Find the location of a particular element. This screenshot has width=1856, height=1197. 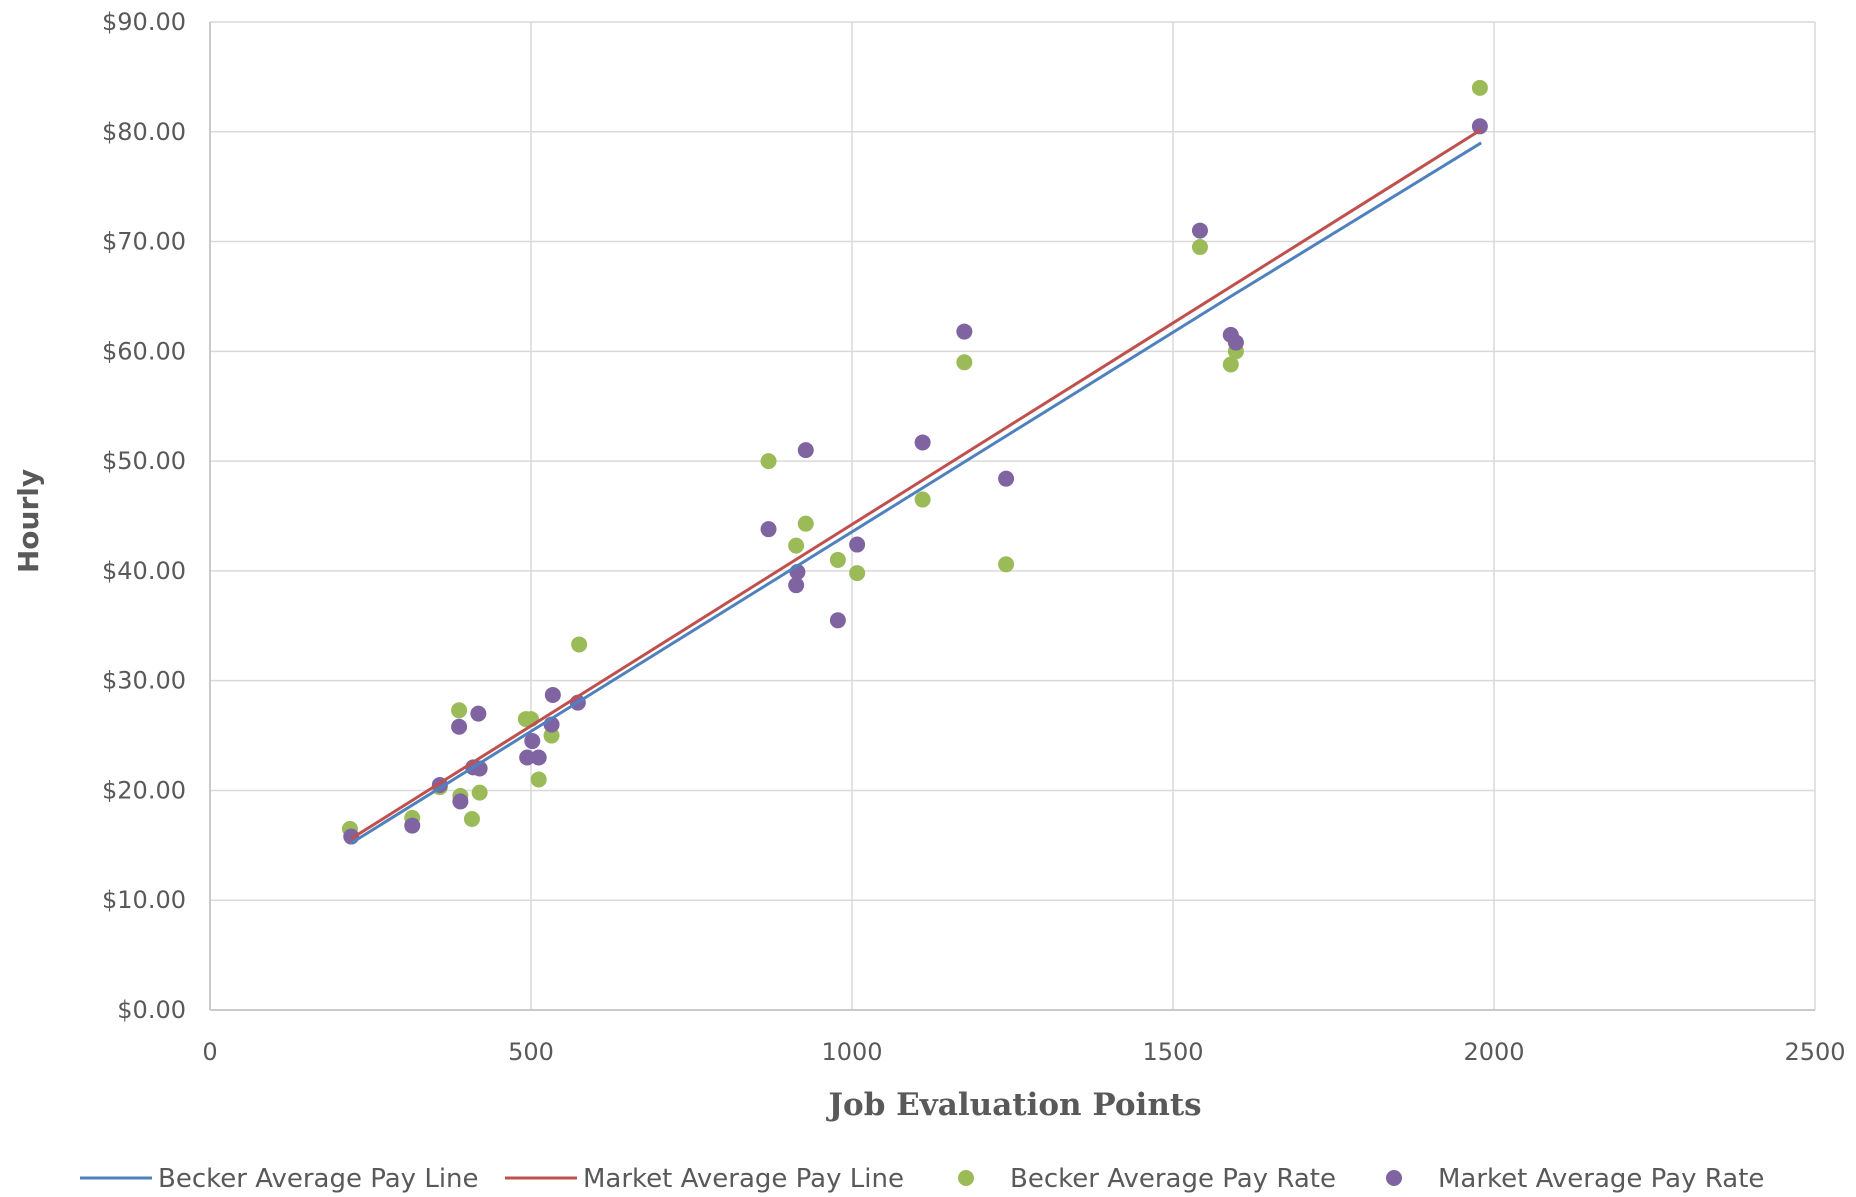

y-tick-label: $60.00 is located at coordinates (144, 351).